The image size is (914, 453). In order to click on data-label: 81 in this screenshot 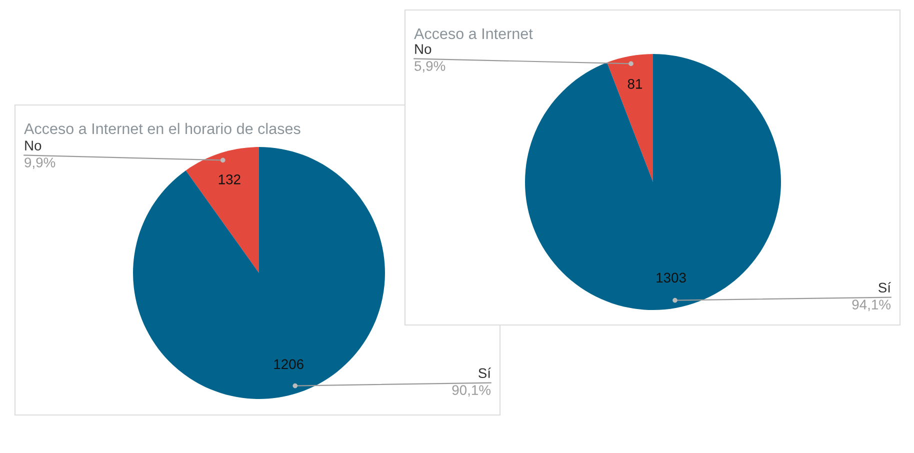, I will do `click(635, 83)`.